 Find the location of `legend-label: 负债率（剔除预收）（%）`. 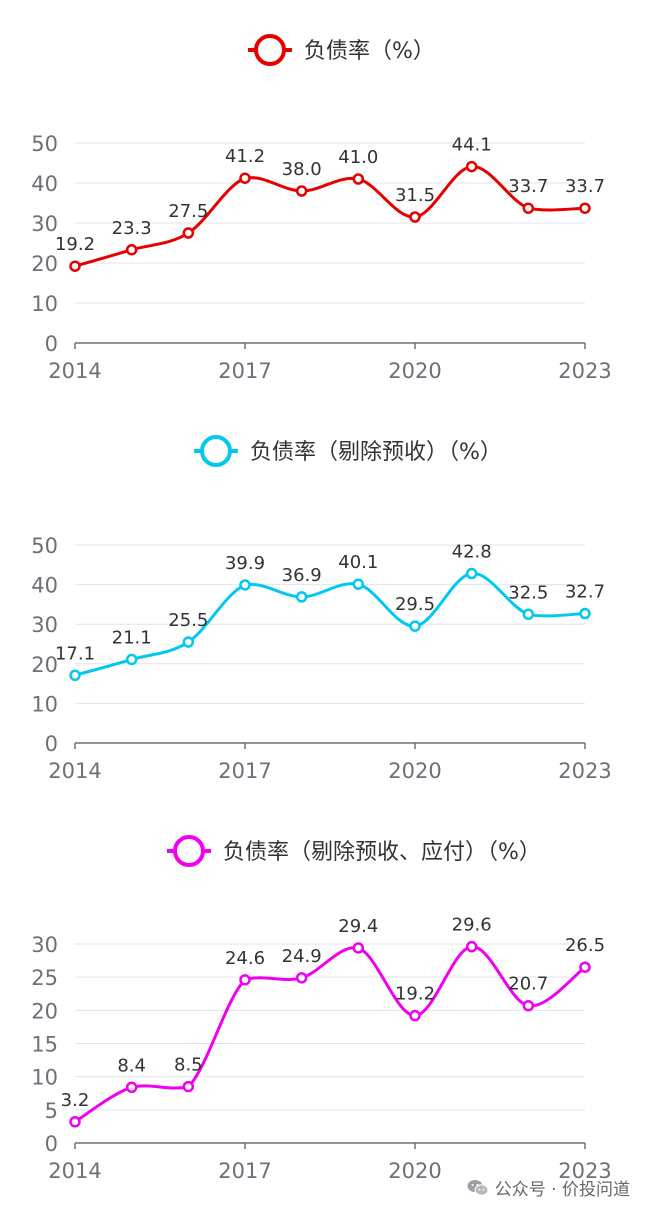

legend-label: 负债率（剔除预收）（%） is located at coordinates (376, 452).